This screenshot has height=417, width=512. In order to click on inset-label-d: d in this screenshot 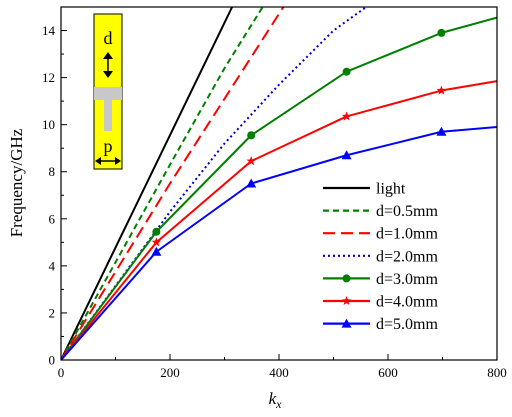, I will do `click(108, 38)`.